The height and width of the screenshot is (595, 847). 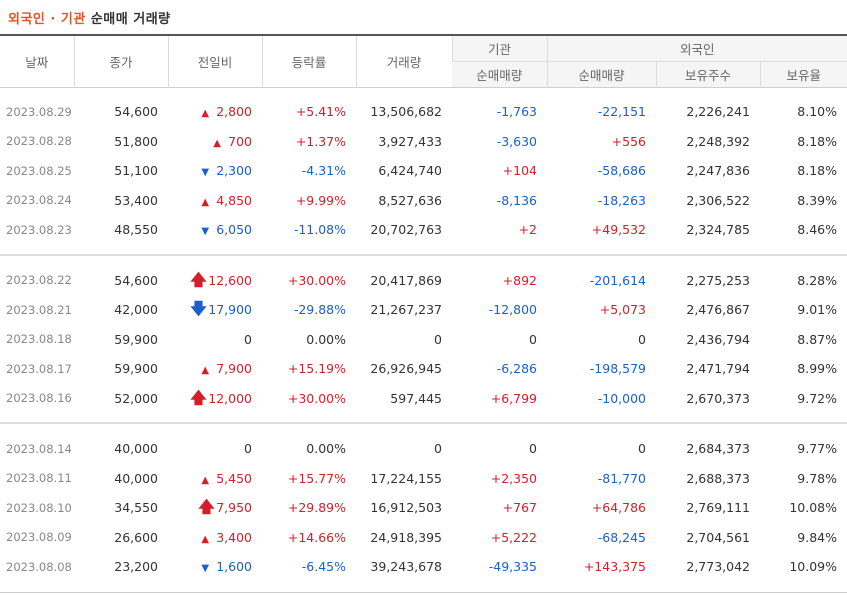 I want to click on cell-foreign-net: +143,375, so click(x=614, y=567).